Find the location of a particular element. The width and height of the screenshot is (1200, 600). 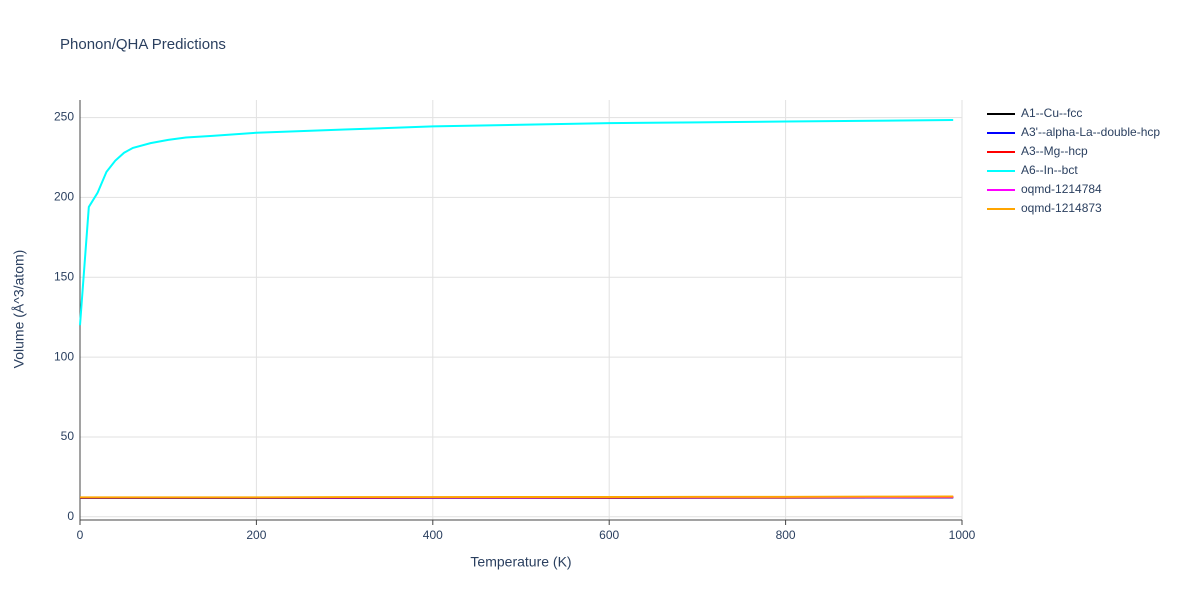

y-tick-label: 150 is located at coordinates (64, 276).